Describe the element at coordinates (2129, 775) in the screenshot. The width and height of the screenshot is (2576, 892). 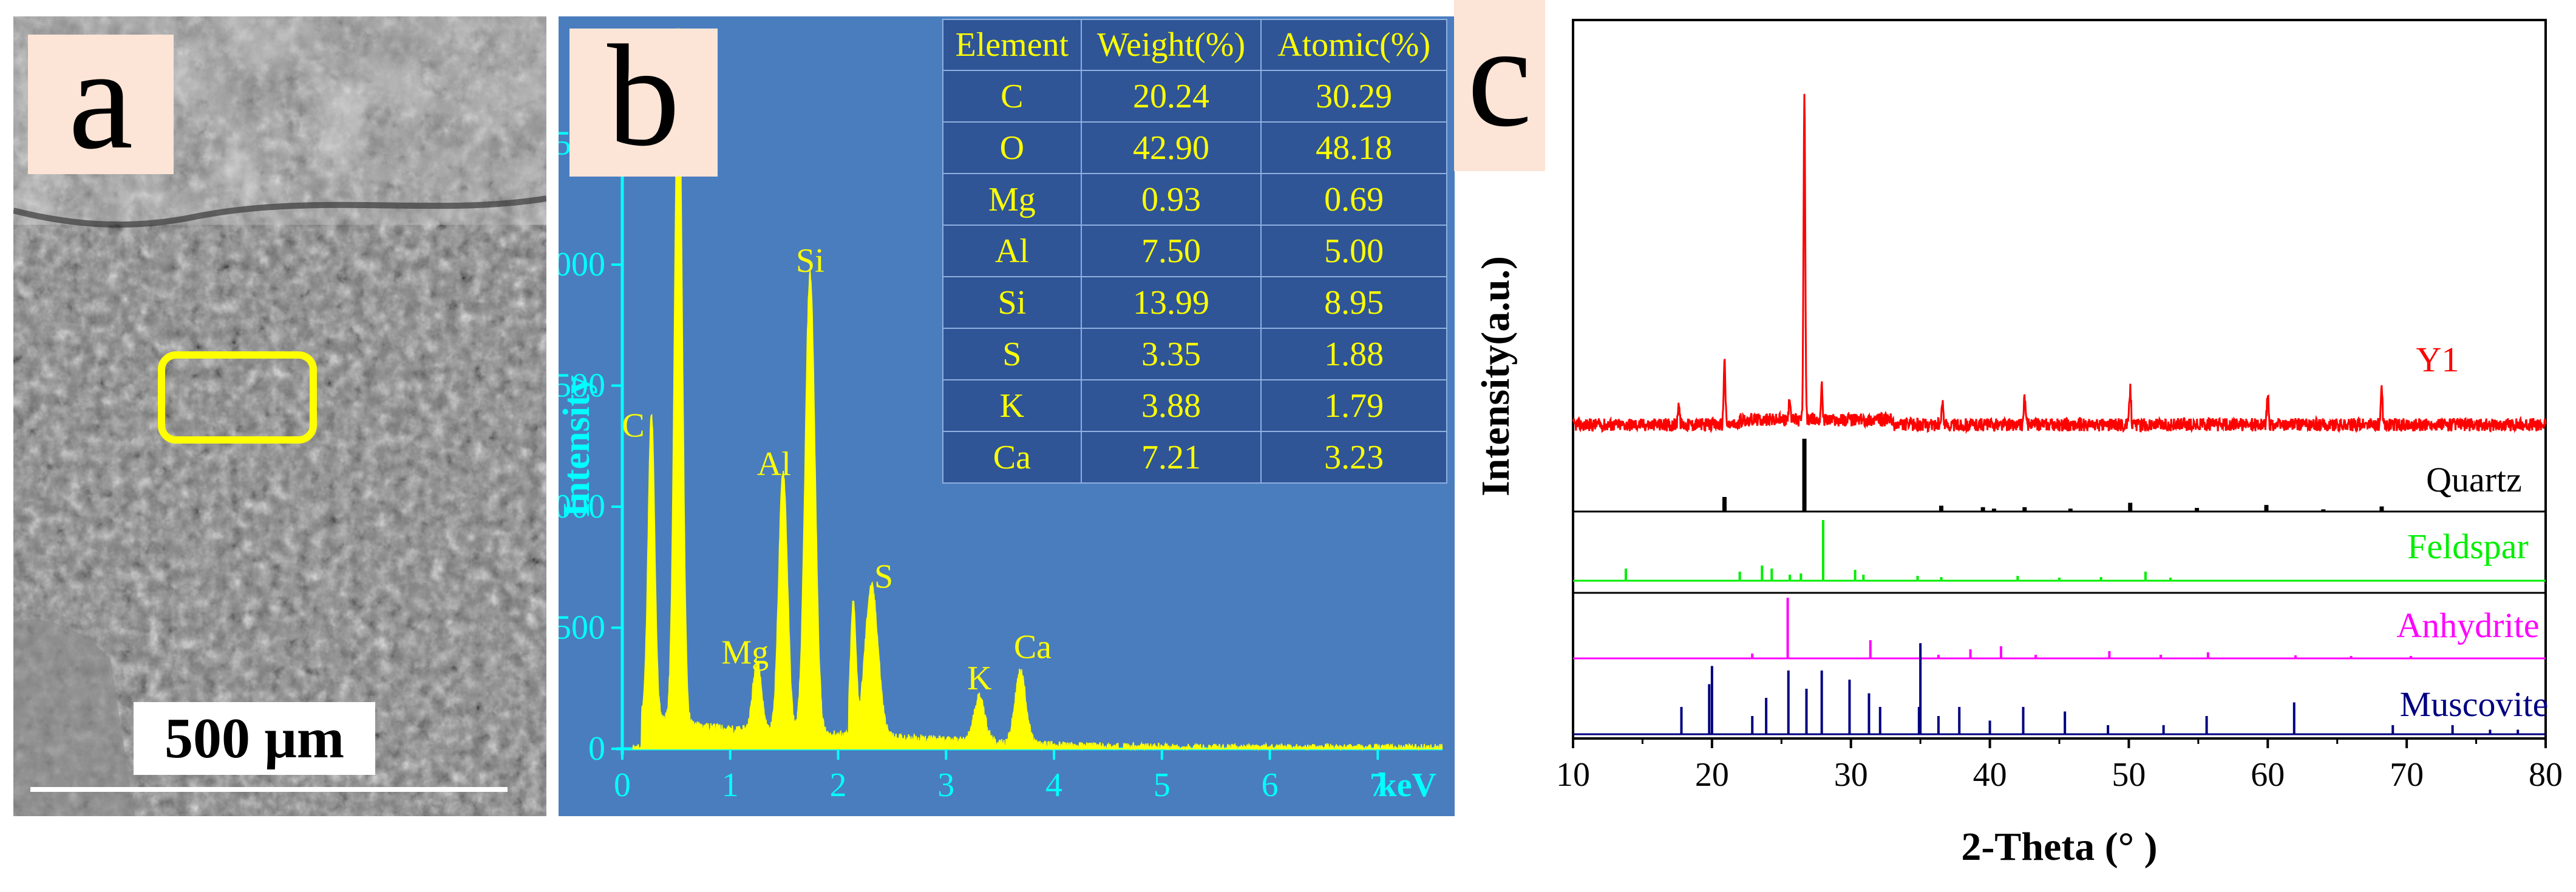
I see `xrd-x-tick-label: 50` at that location.